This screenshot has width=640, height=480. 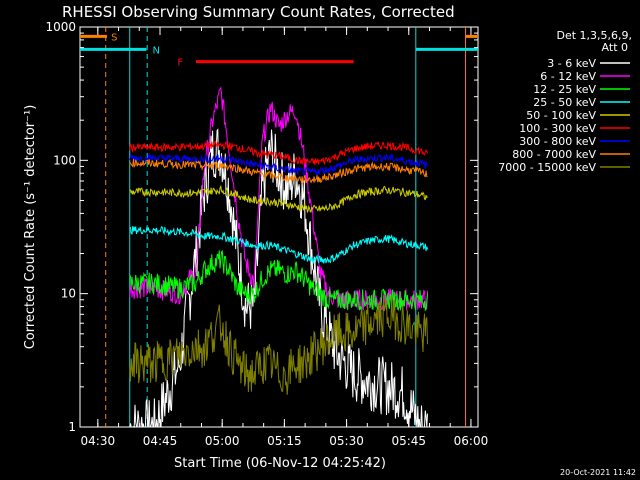 What do you see at coordinates (68, 294) in the screenshot?
I see `y-tick-label-1: 10` at bounding box center [68, 294].